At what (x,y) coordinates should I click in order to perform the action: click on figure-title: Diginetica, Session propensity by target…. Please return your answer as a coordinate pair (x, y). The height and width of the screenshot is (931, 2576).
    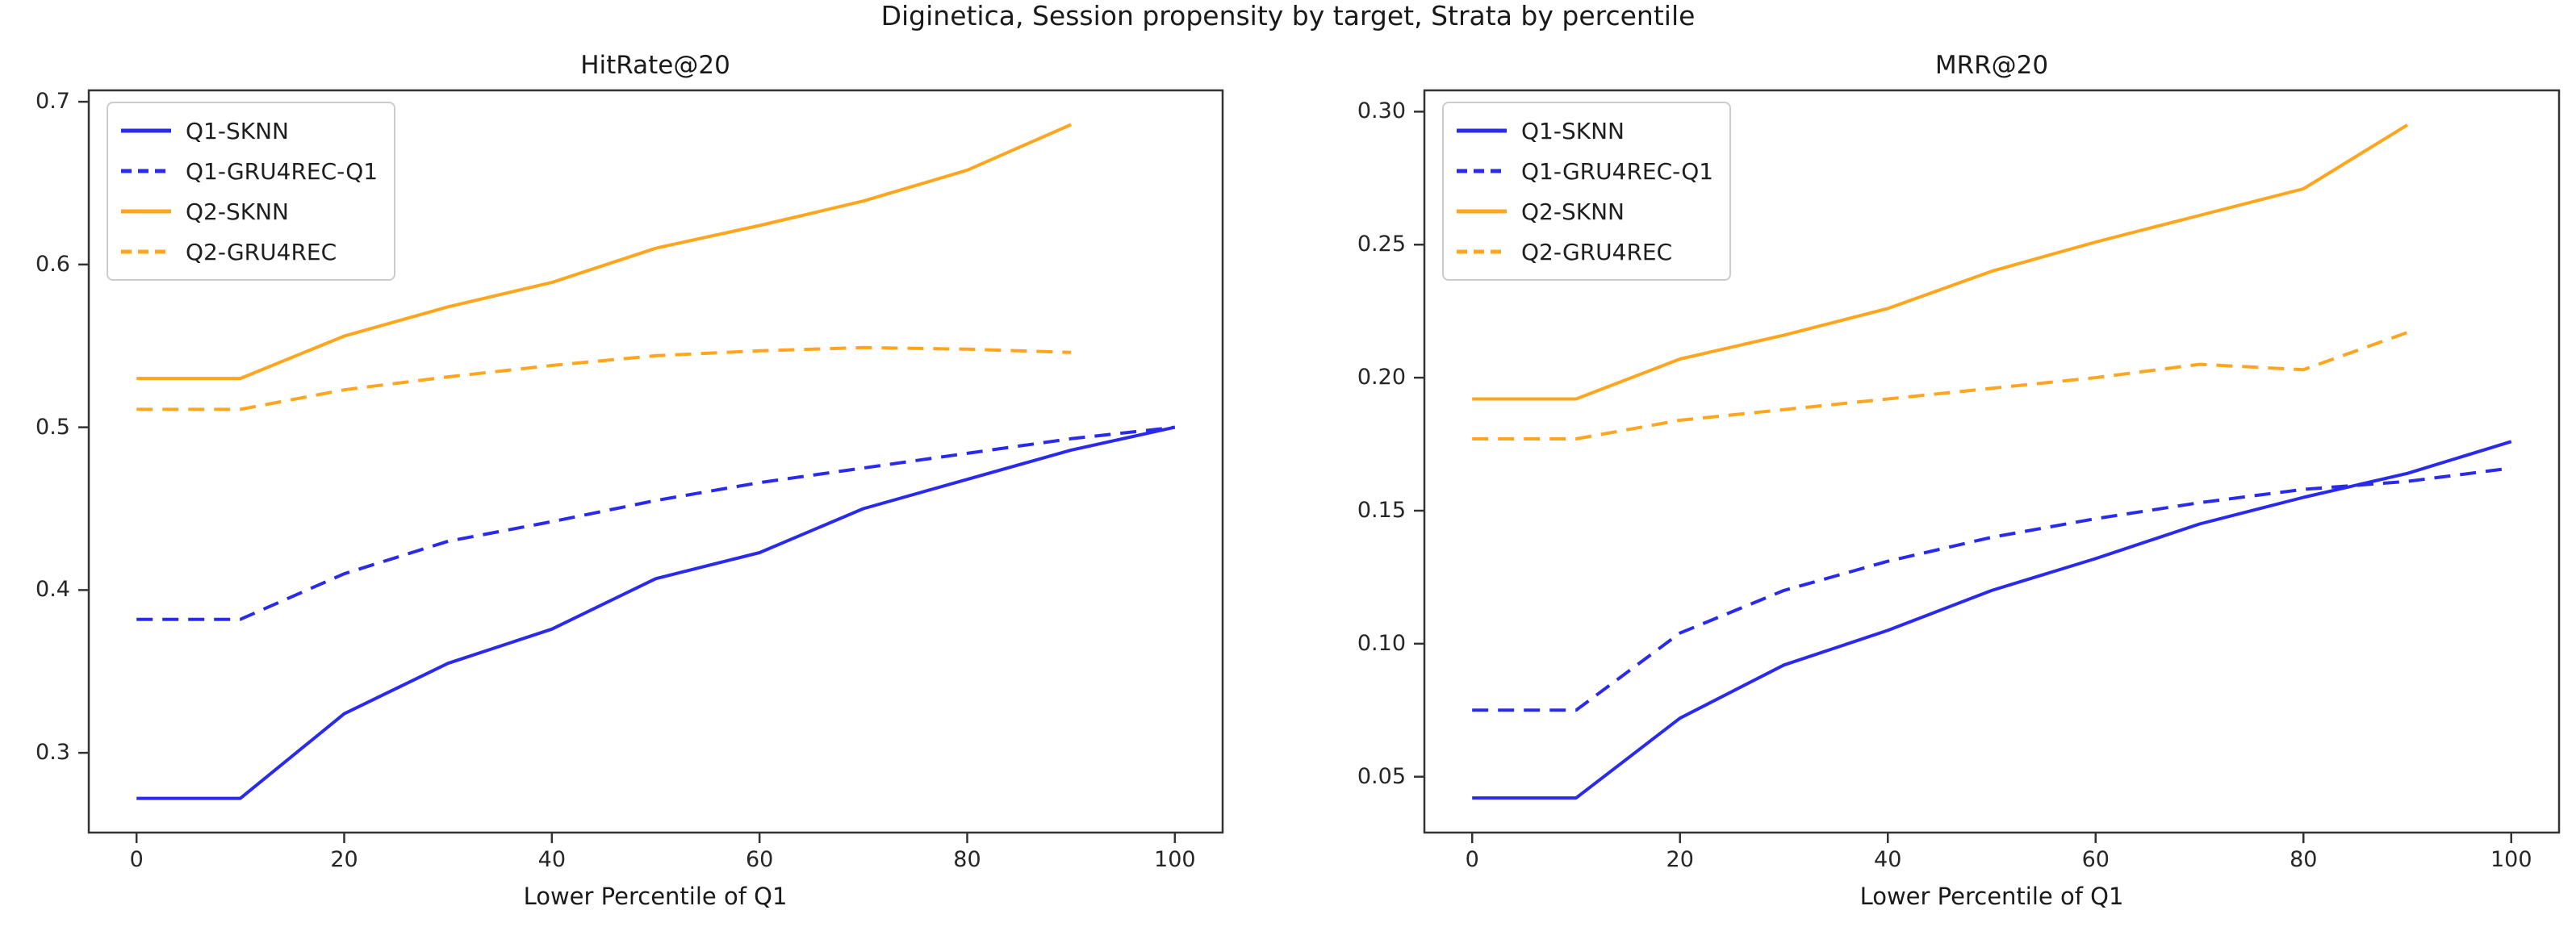
    Looking at the image, I should click on (1288, 15).